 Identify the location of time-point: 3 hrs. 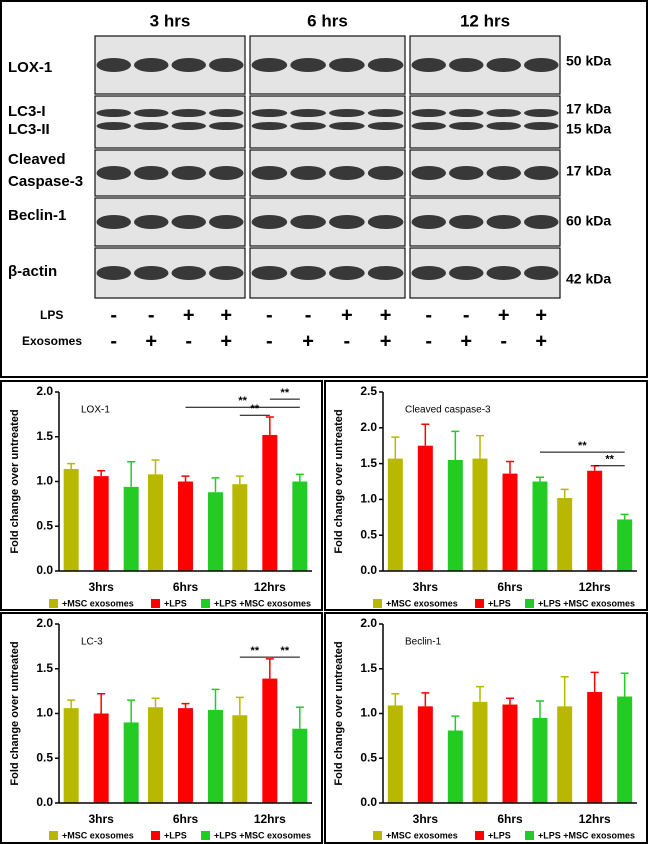
(170, 20).